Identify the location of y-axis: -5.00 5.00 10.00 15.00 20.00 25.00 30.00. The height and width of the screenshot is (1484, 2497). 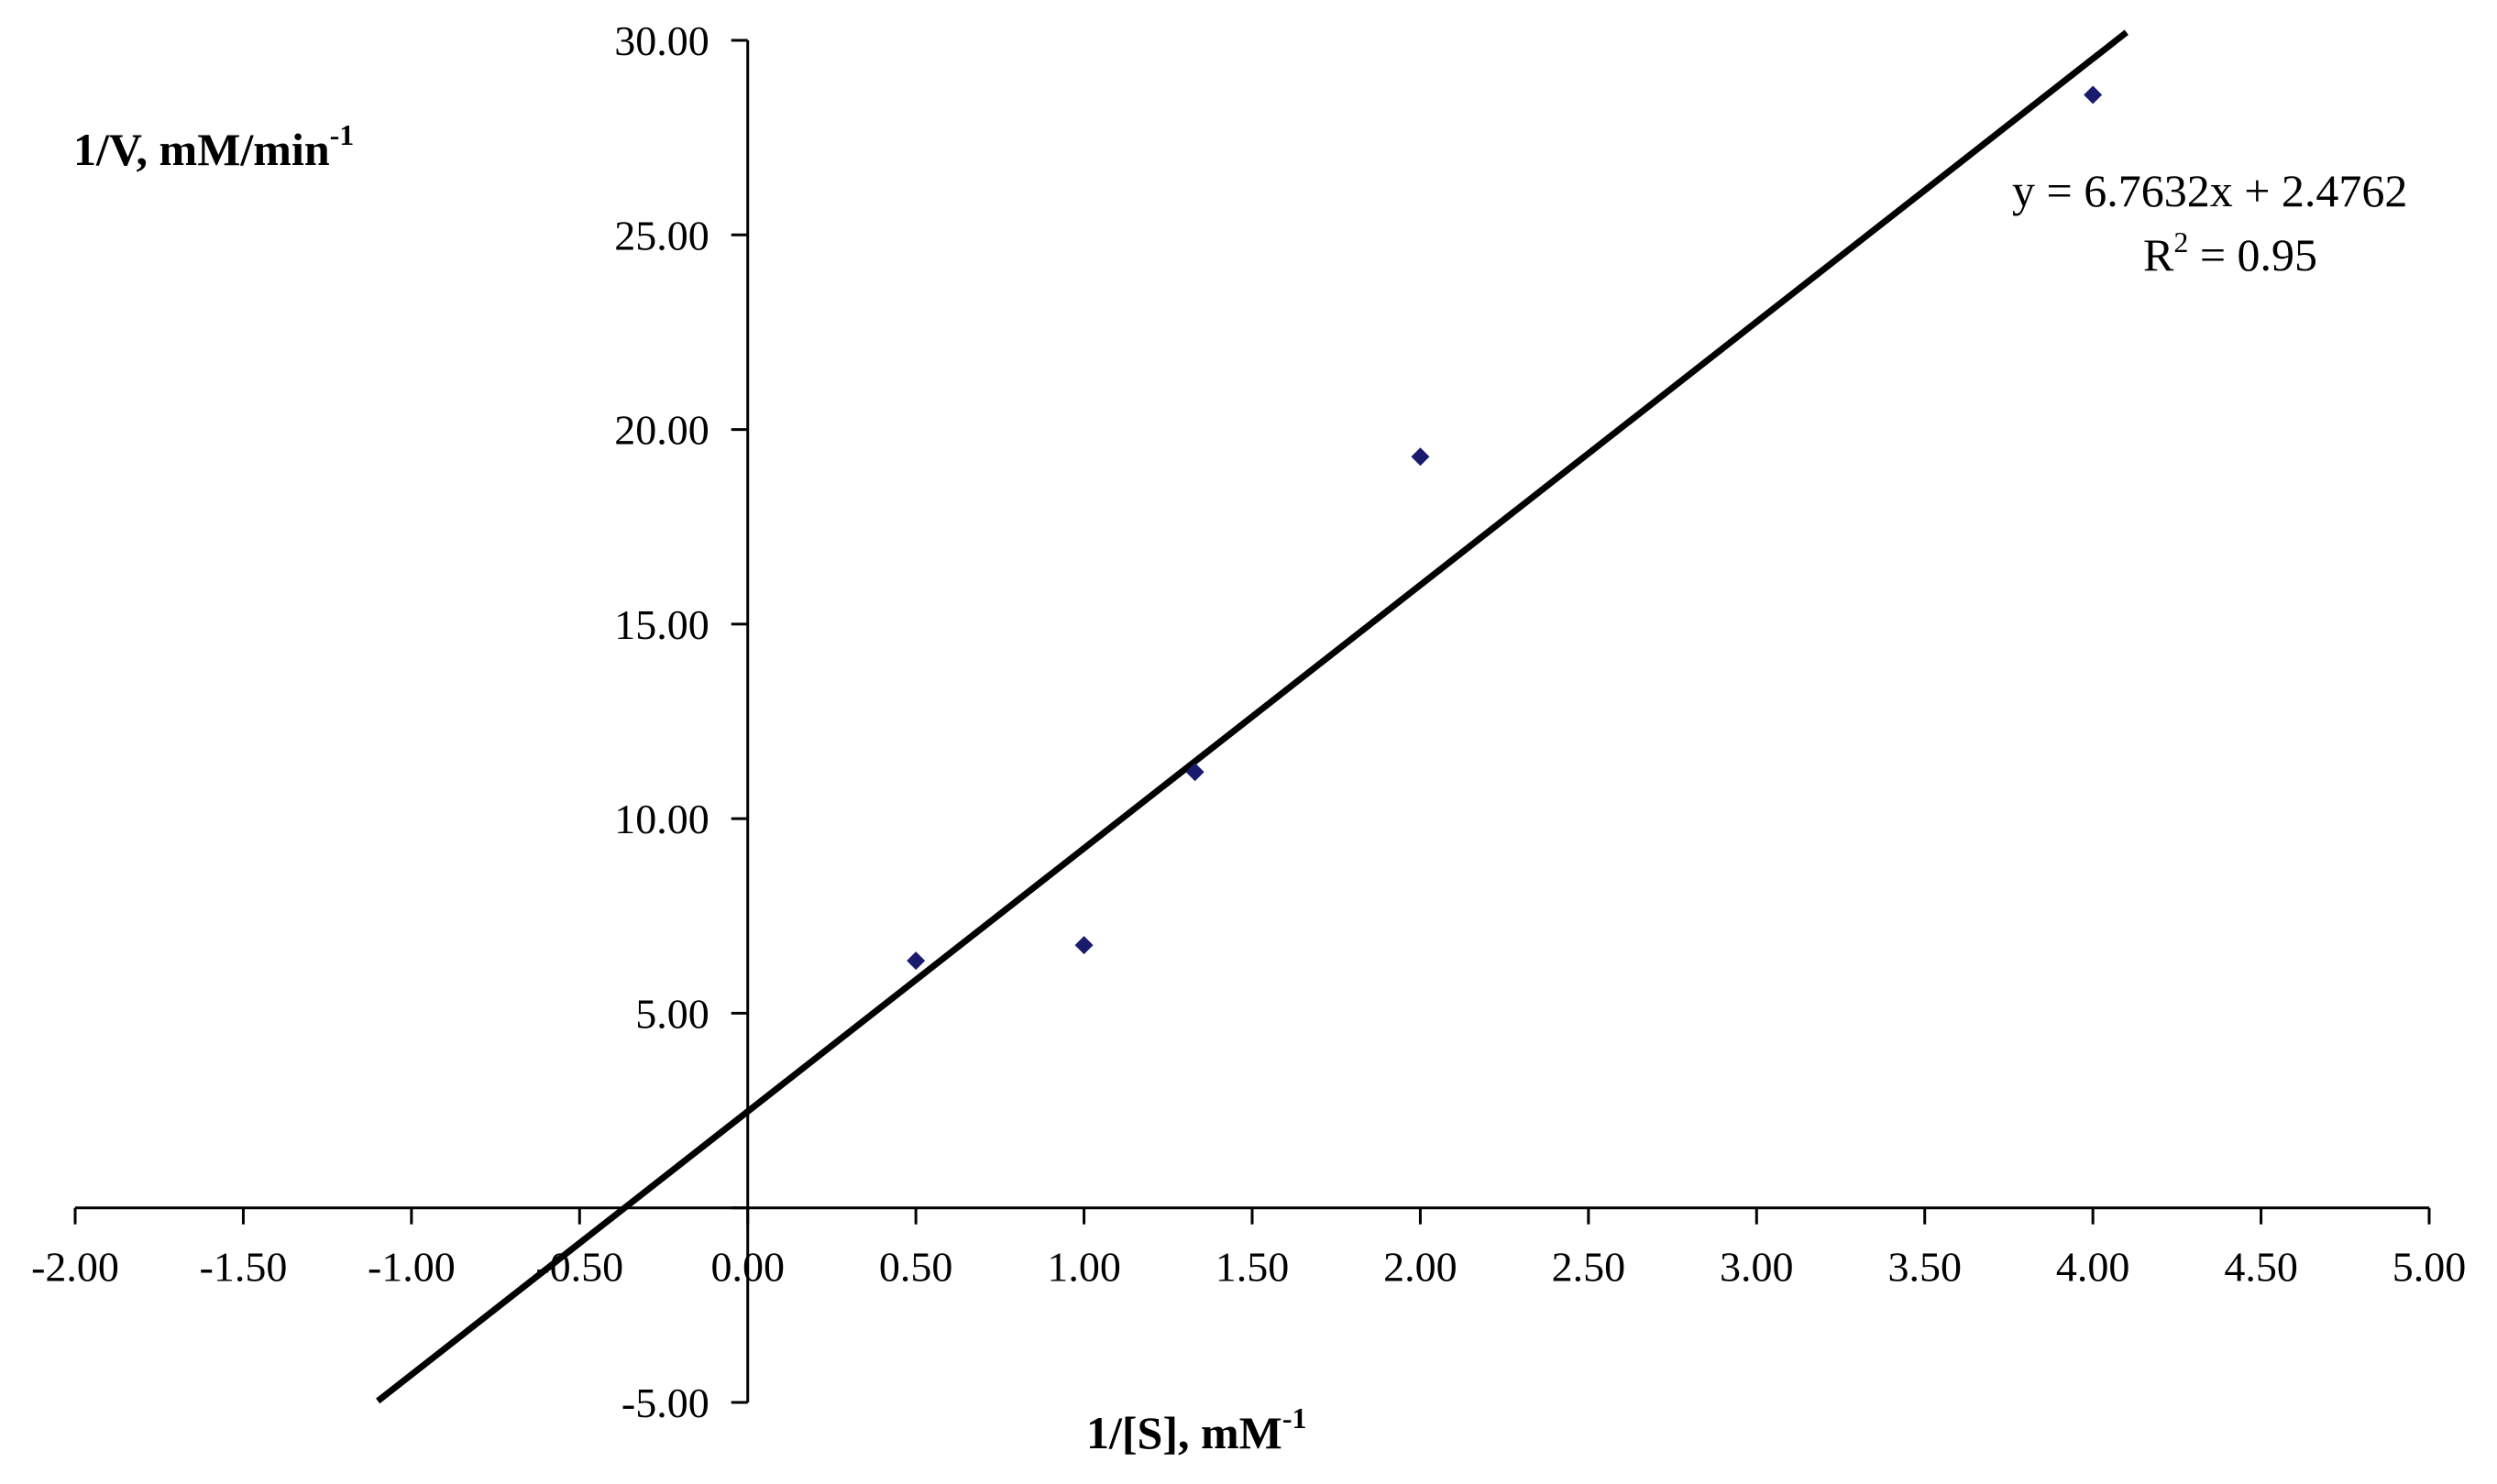
(682, 721).